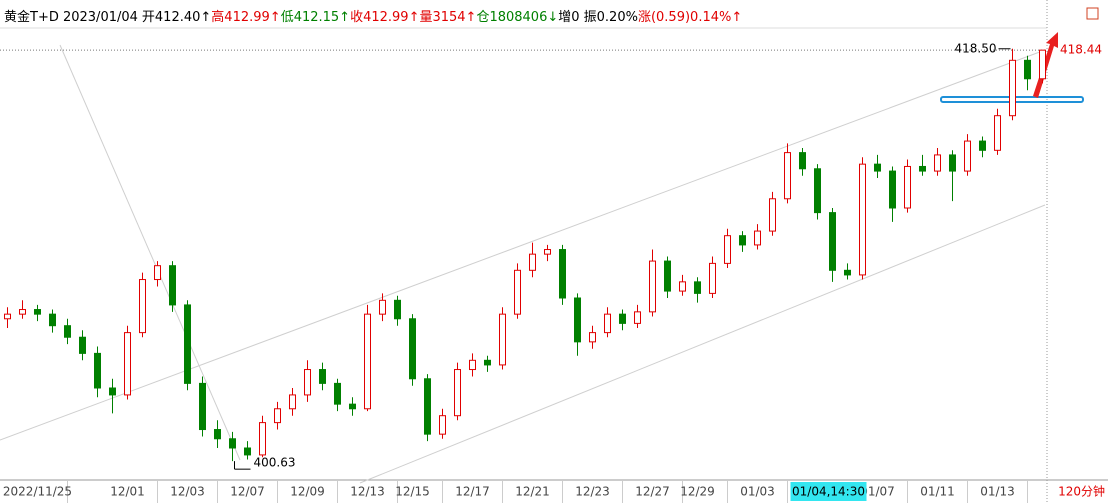 The width and height of the screenshot is (1108, 503). Describe the element at coordinates (877, 492) in the screenshot. I see `x-tick-label: 01/07` at that location.